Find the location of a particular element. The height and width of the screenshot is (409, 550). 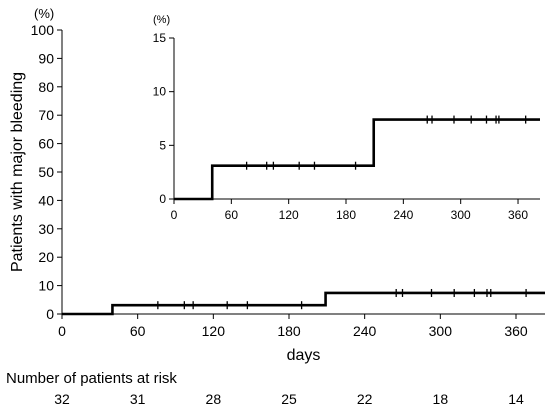

main-plot-x-axis-title: days is located at coordinates (304, 355).